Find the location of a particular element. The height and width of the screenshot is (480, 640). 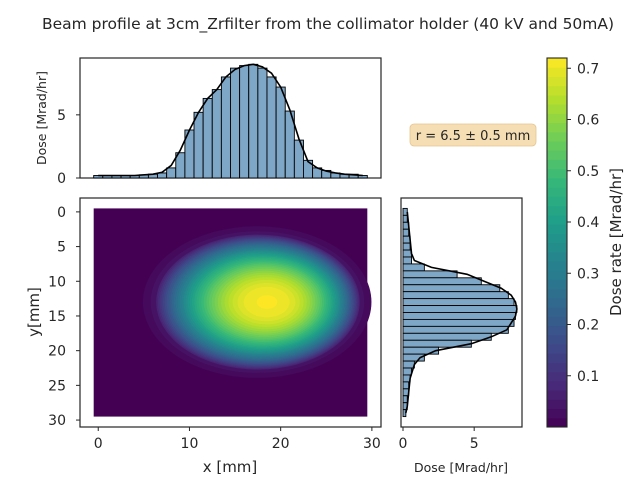

right-histogram-curve is located at coordinates (461, 312).